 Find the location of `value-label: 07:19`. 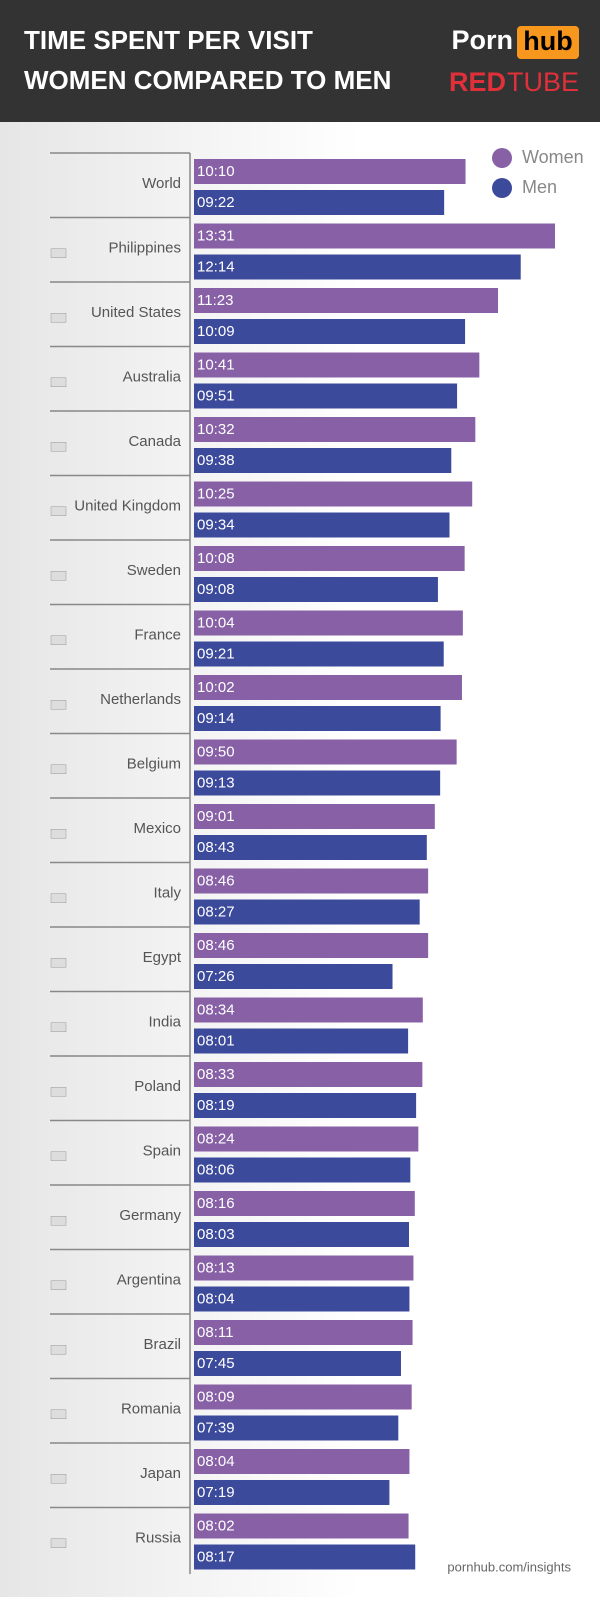

value-label: 07:19 is located at coordinates (216, 1492).